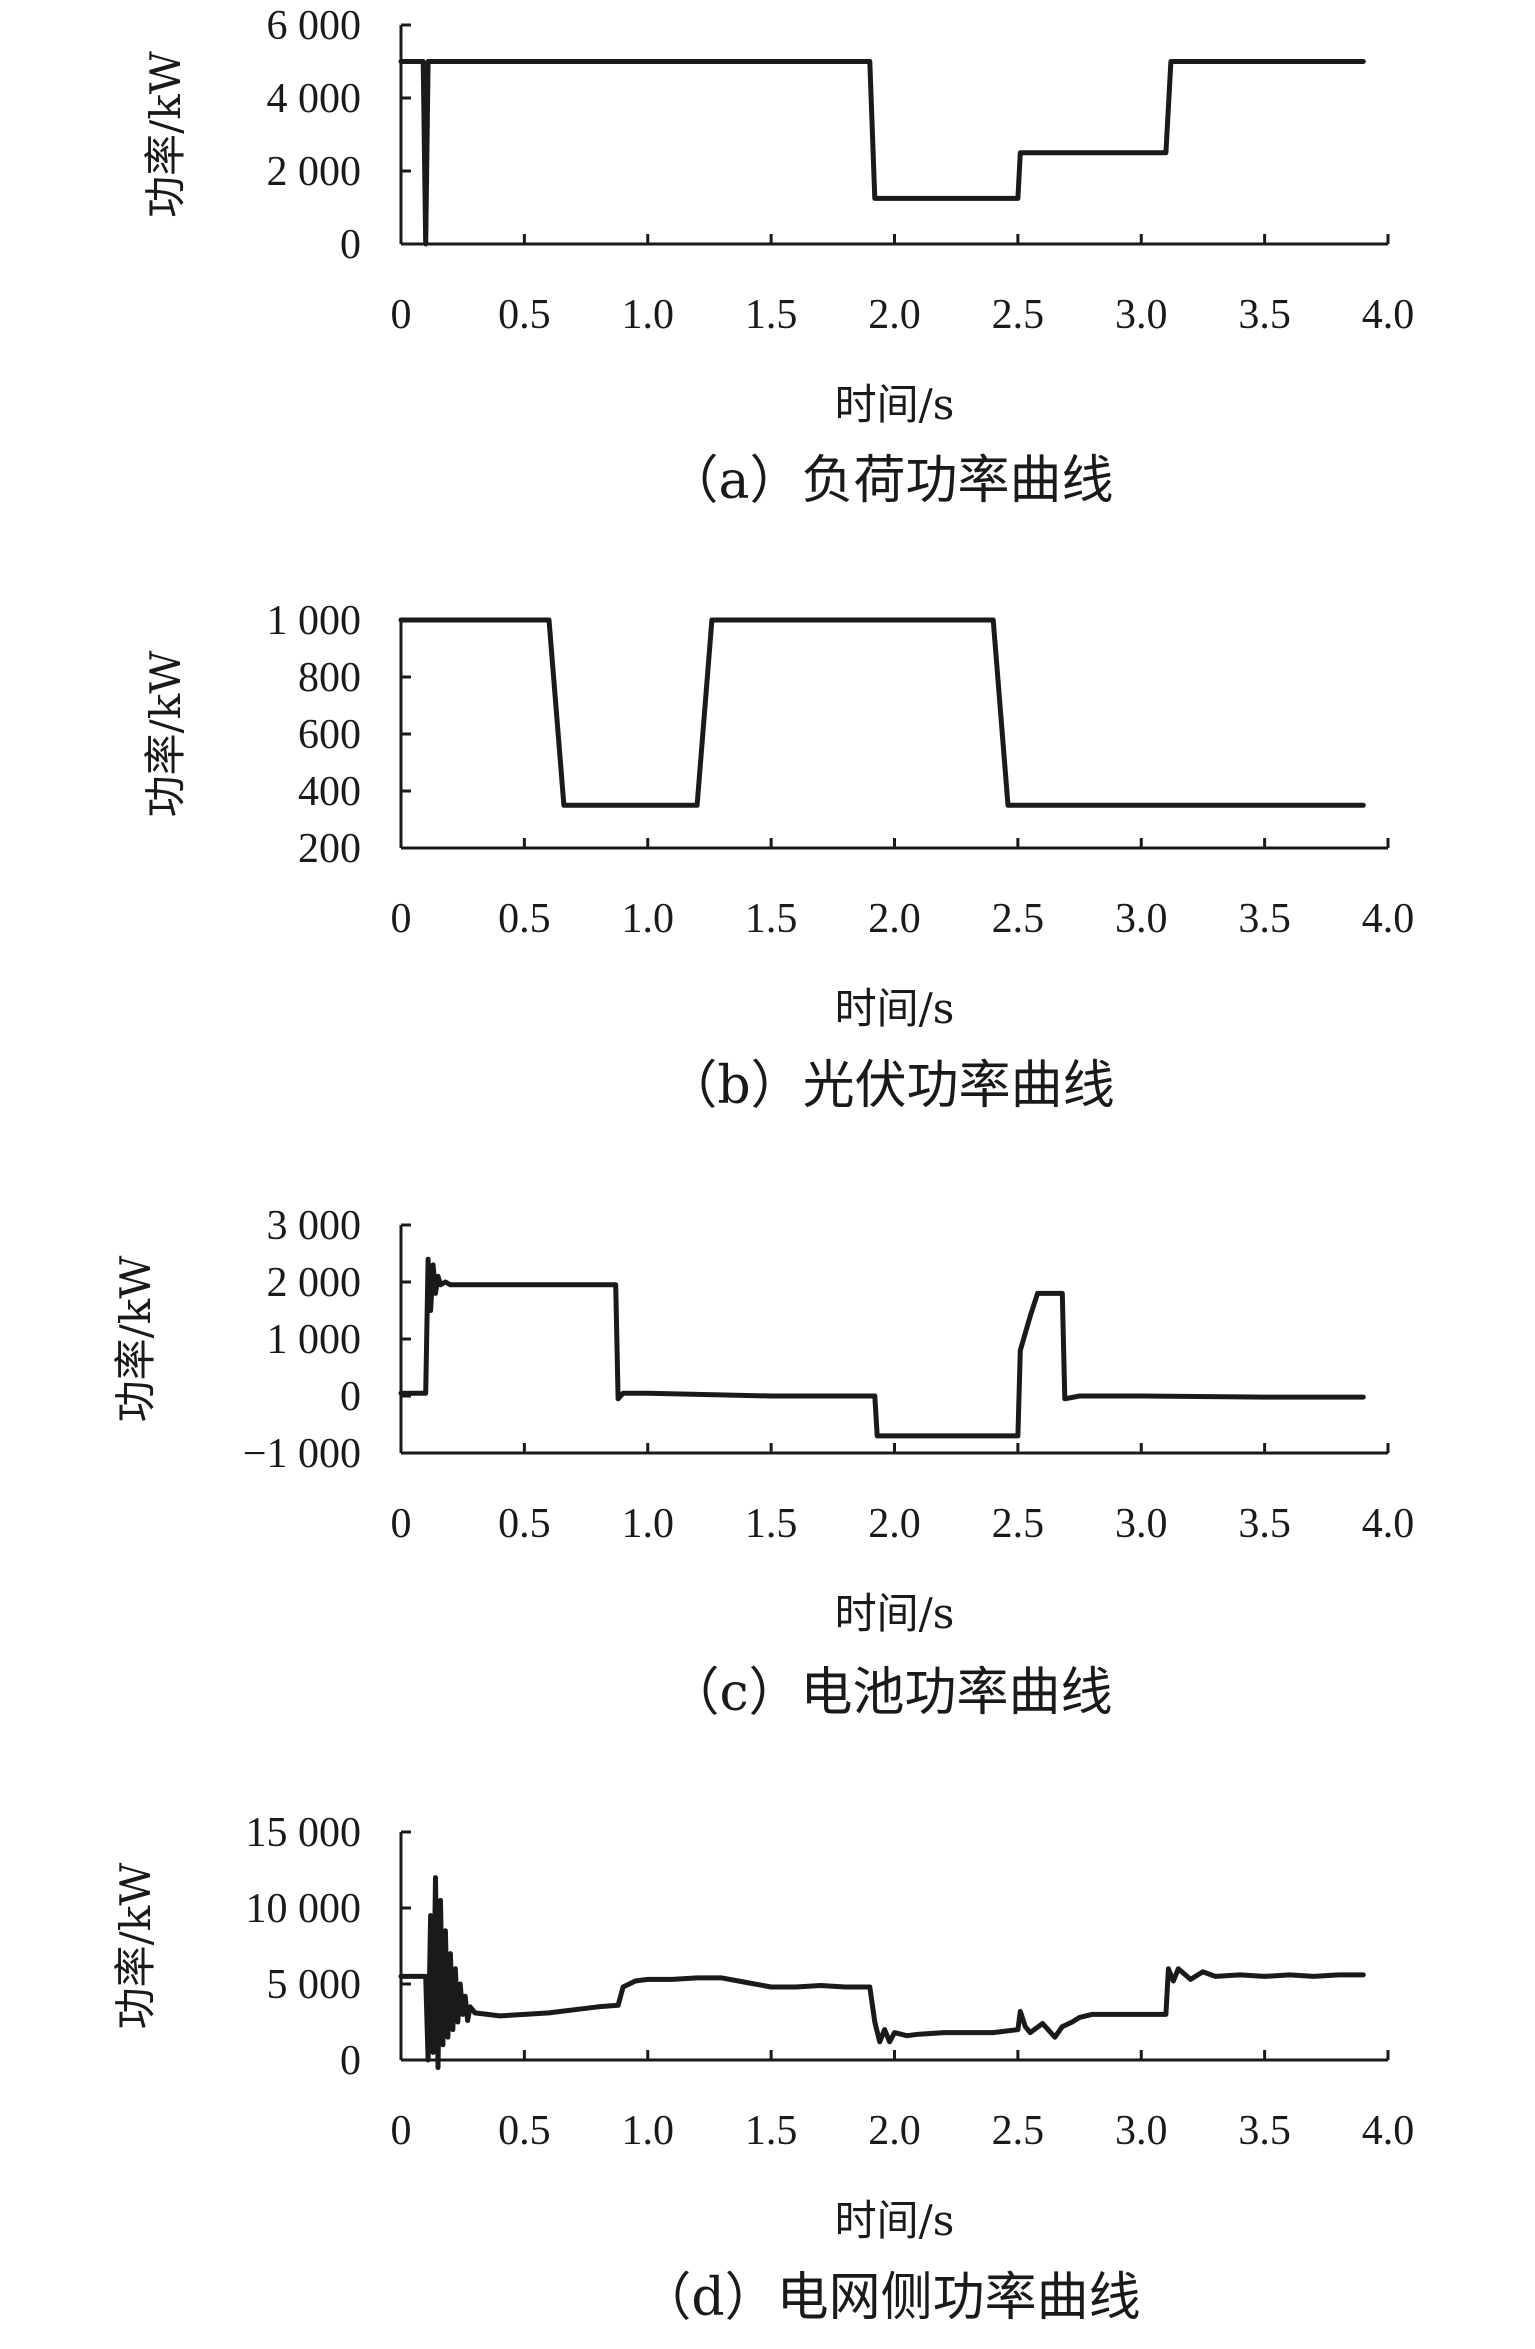 The image size is (1535, 2349). Describe the element at coordinates (329, 678) in the screenshot. I see `y-tick-label: 800` at that location.